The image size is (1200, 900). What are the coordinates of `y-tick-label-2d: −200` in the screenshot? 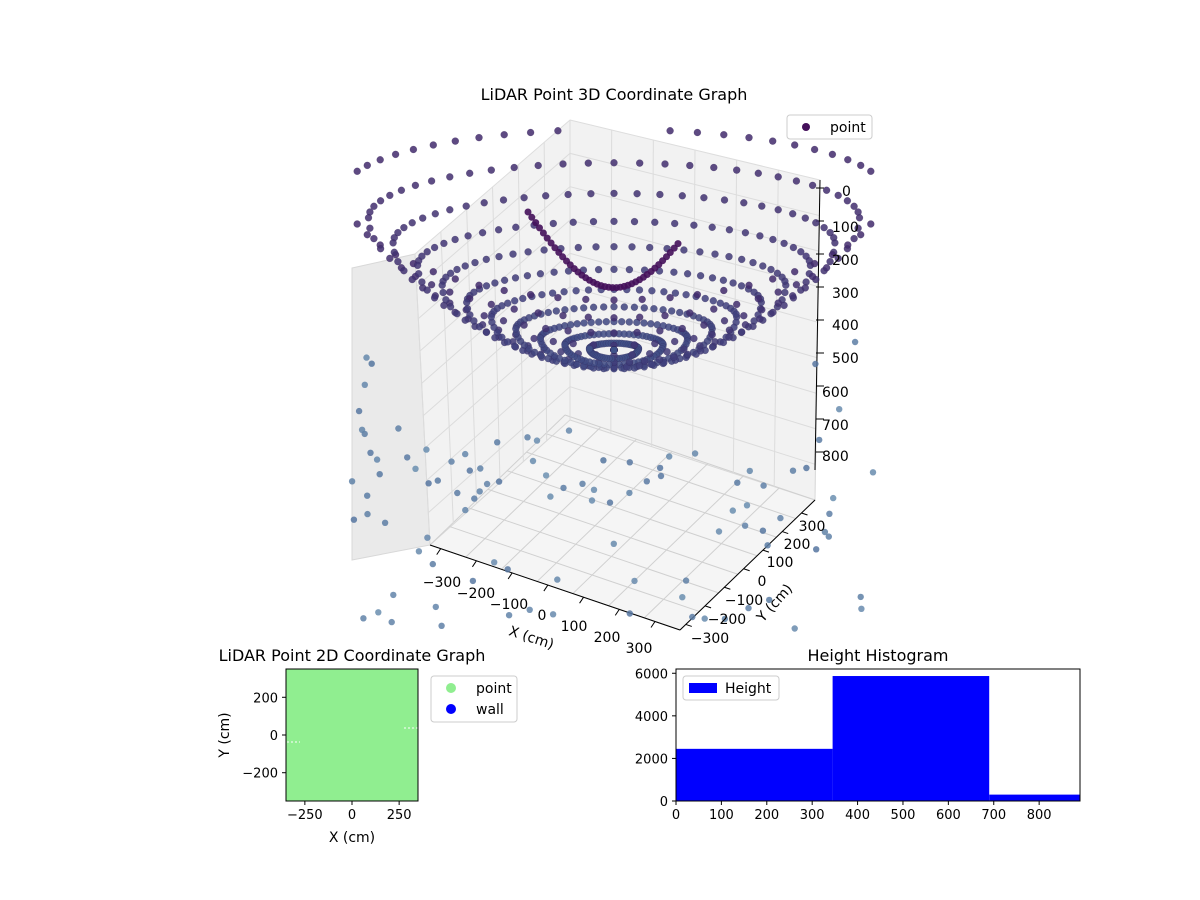 It's located at (260, 774).